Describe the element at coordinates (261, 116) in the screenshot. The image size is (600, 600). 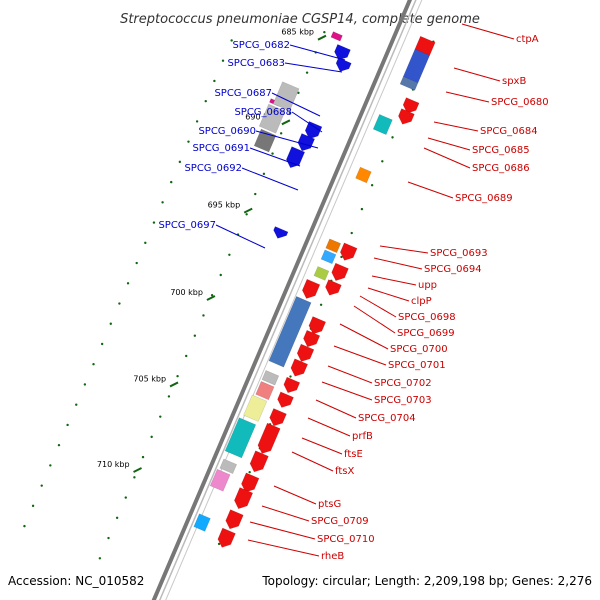
I see `tick-label: 690 kbp` at that location.